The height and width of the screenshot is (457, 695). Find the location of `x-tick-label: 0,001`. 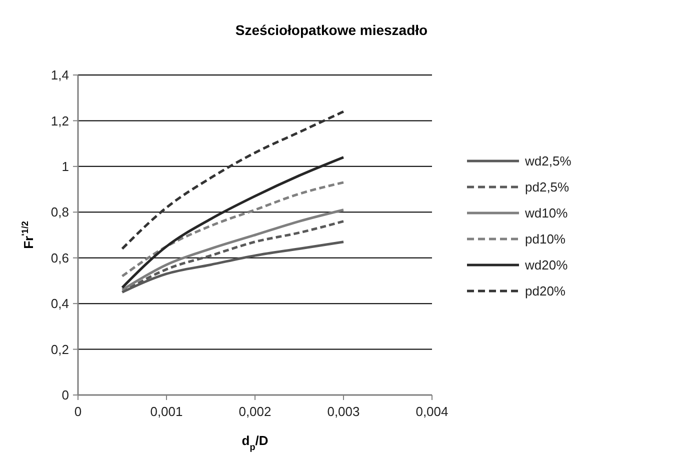

x-tick-label: 0,001 is located at coordinates (166, 411).